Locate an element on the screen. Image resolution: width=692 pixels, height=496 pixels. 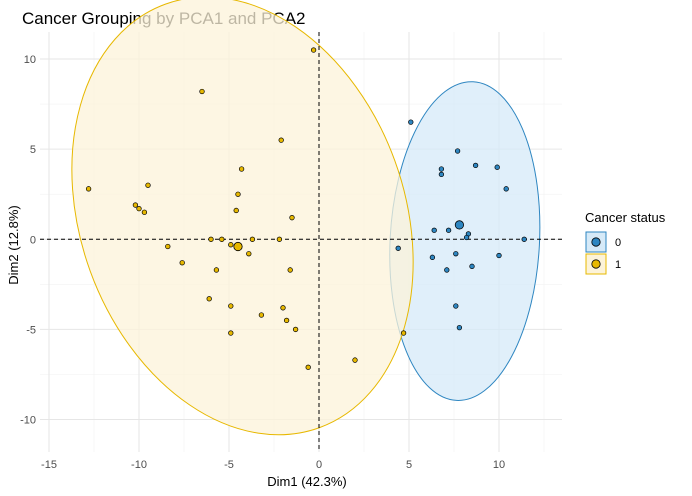
legend-label-1: 1 is located at coordinates (618, 265).